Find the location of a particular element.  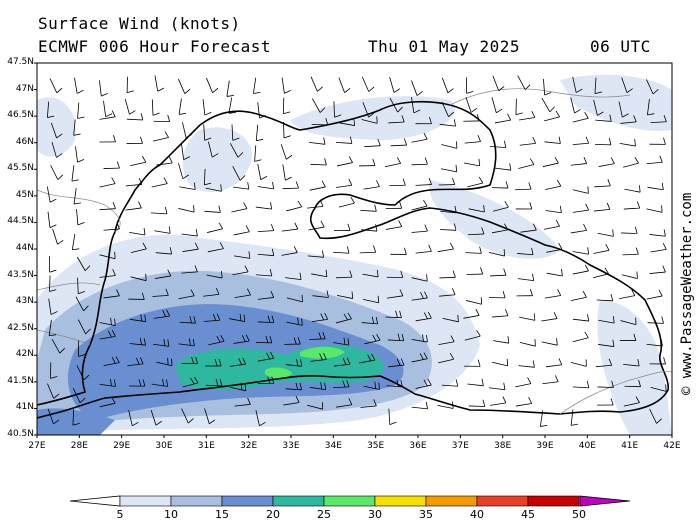

forecast-time: 06 UTC is located at coordinates (620, 46).